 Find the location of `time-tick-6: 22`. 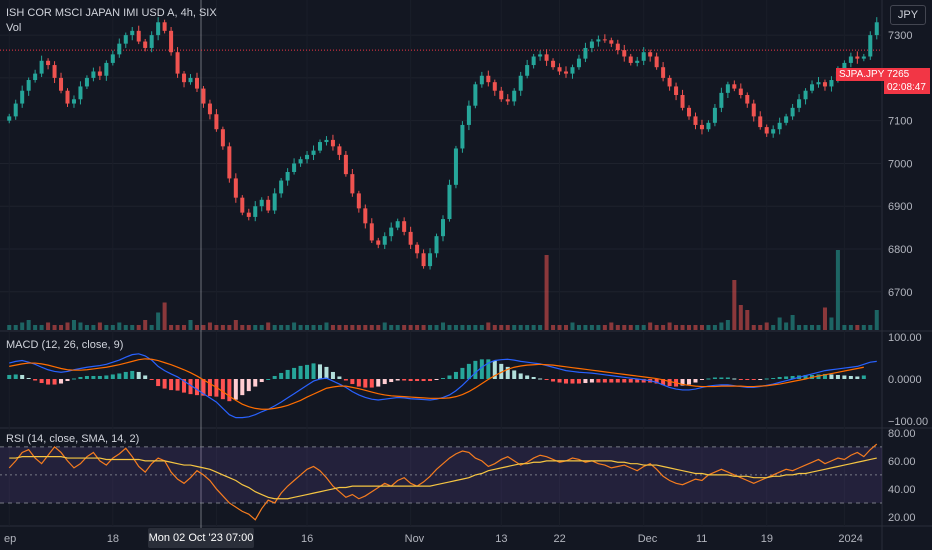

time-tick-6: 22 is located at coordinates (560, 539).